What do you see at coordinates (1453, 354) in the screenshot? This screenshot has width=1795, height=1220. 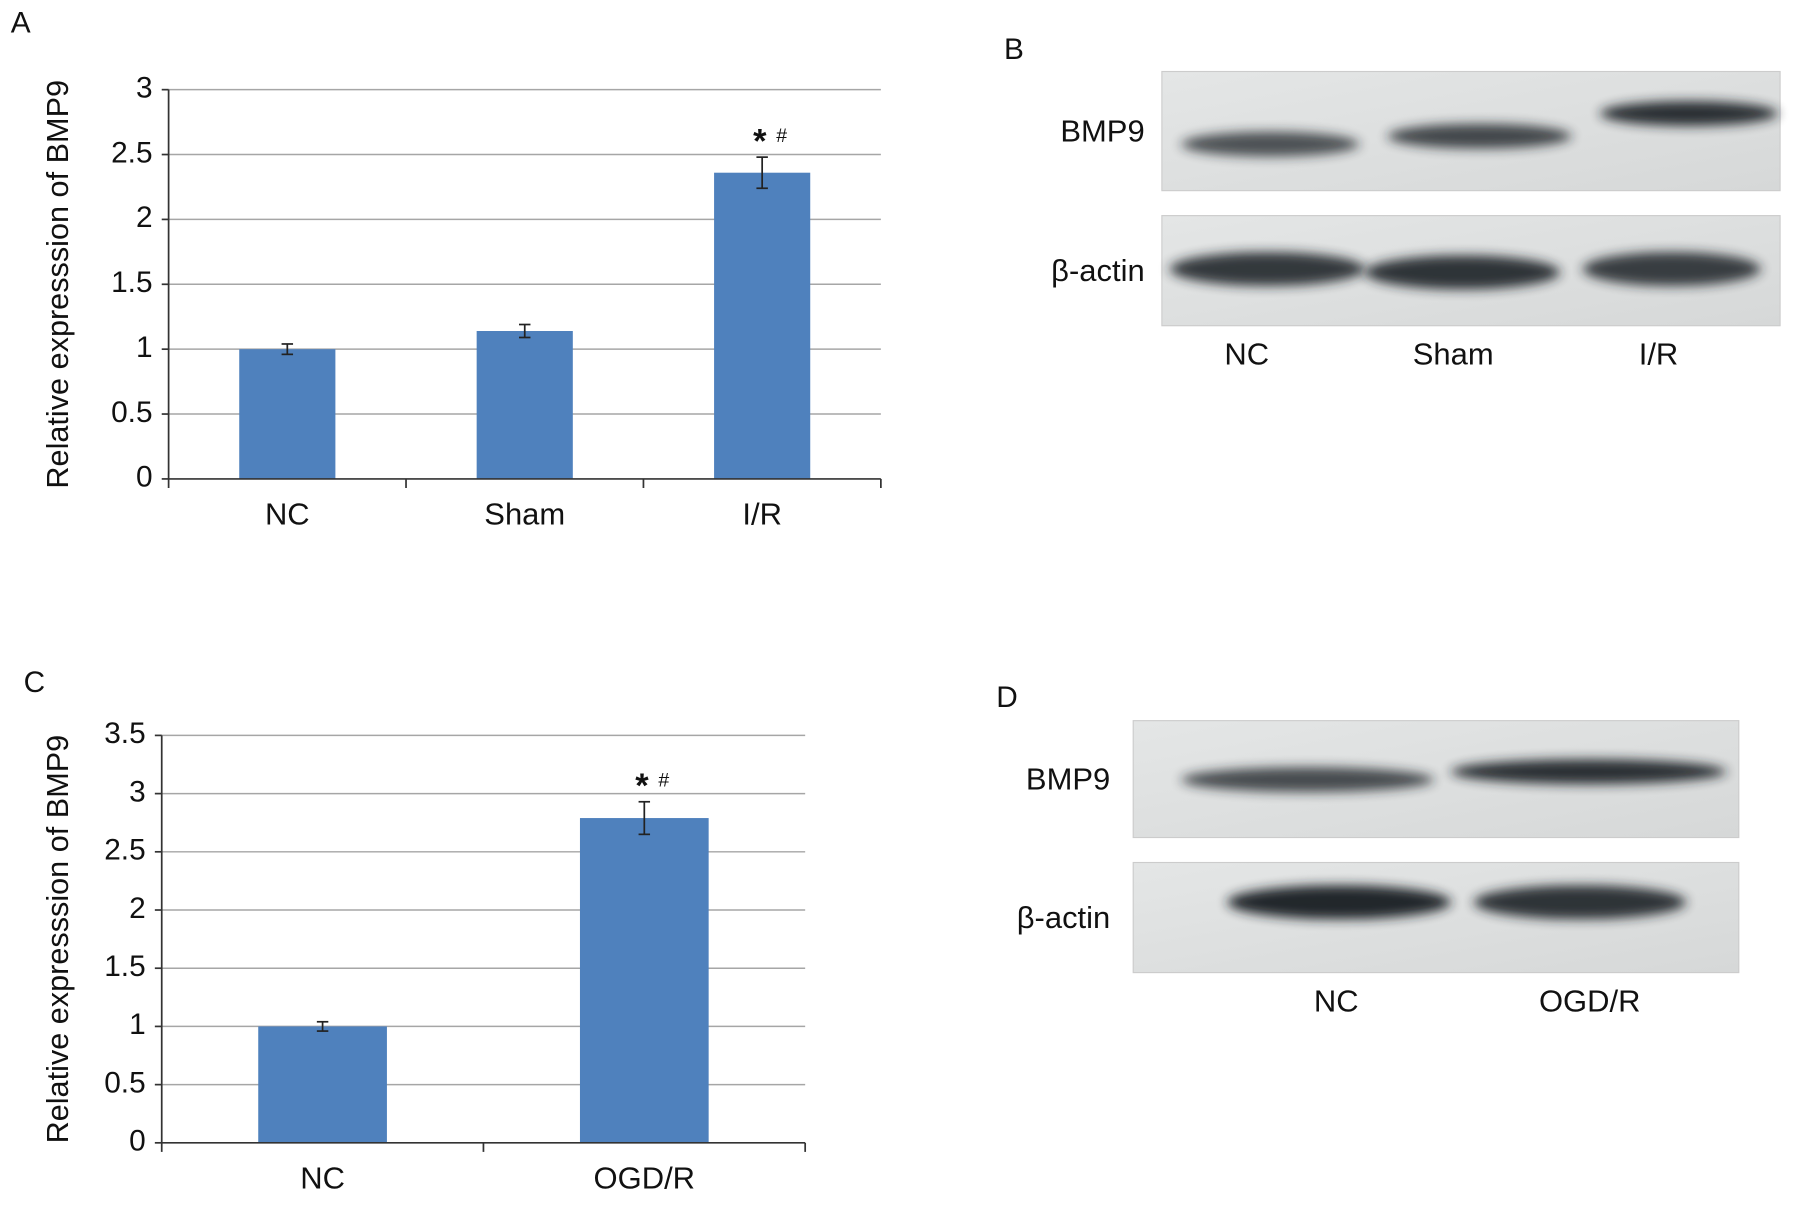 I see `blot-lane-label: Sham` at bounding box center [1453, 354].